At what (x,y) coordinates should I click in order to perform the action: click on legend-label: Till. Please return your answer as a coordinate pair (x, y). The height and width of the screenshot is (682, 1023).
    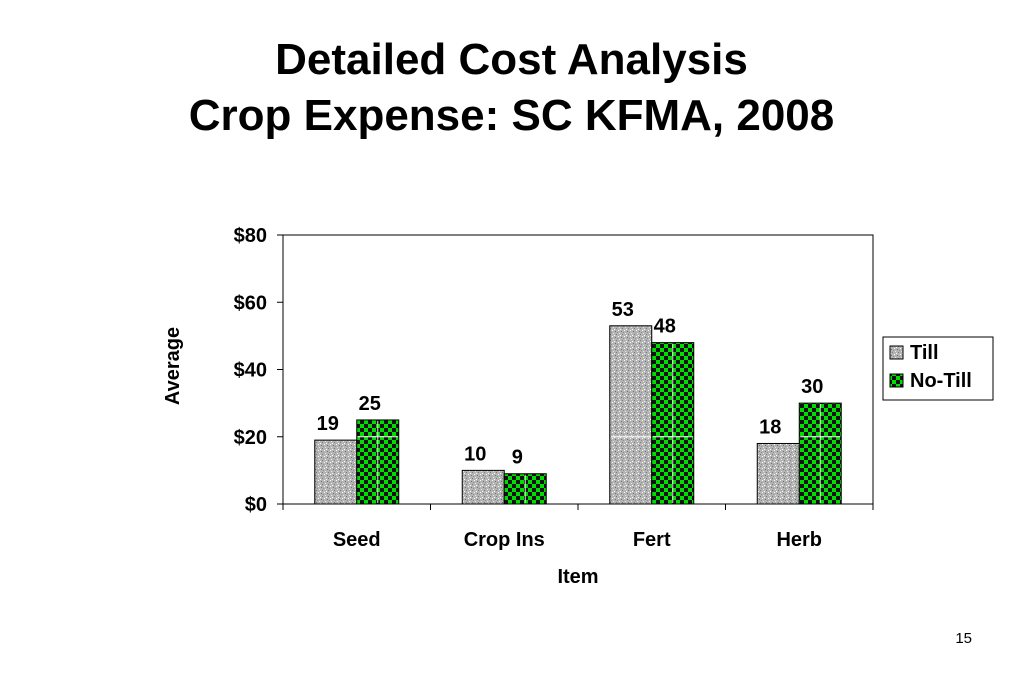
    Looking at the image, I should click on (924, 353).